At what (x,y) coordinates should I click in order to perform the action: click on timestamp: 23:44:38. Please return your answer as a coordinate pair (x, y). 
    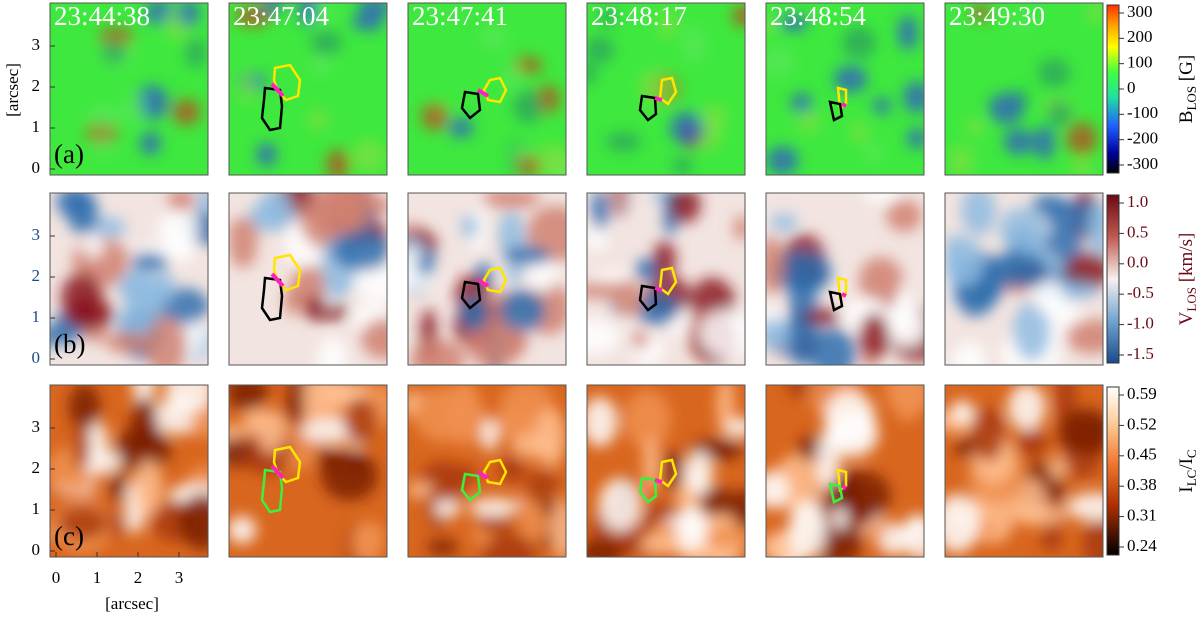
    Looking at the image, I should click on (102, 16).